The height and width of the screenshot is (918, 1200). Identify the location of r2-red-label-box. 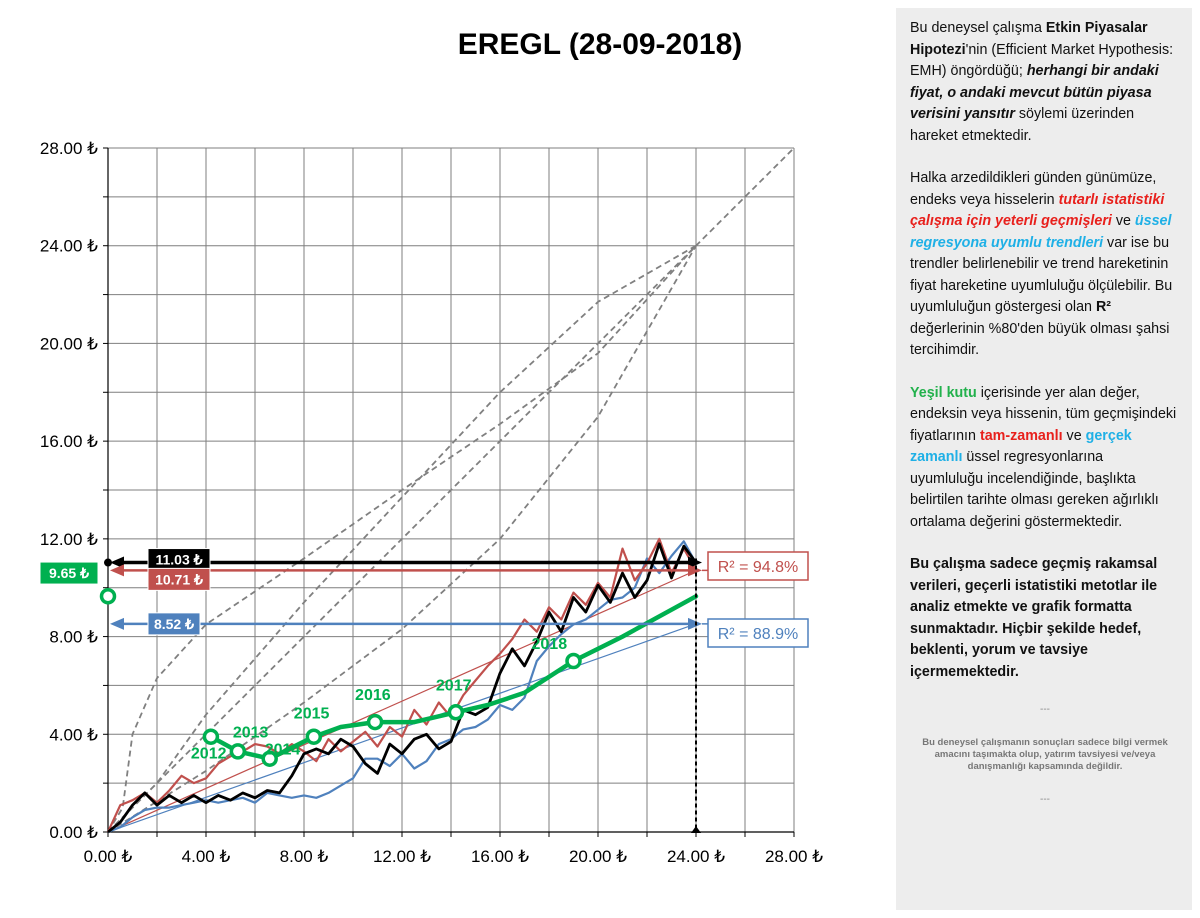
(758, 566).